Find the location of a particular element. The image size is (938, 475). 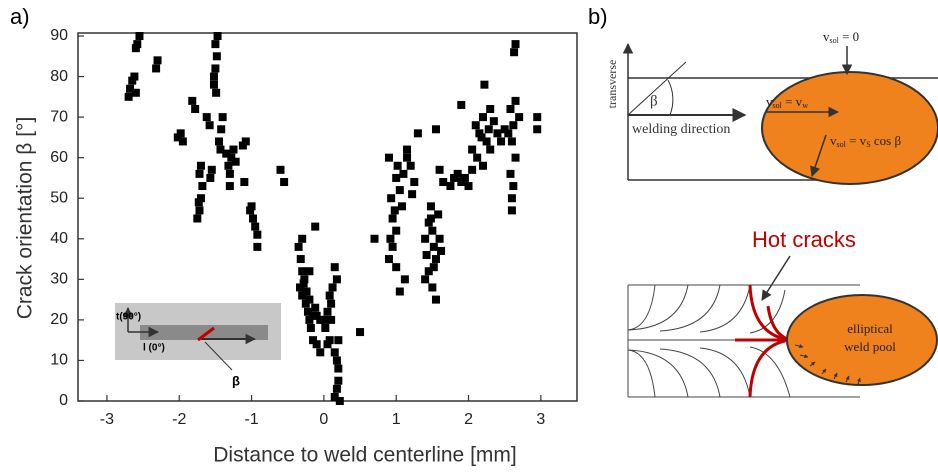

inset-label: t(90°) is located at coordinates (128, 317).